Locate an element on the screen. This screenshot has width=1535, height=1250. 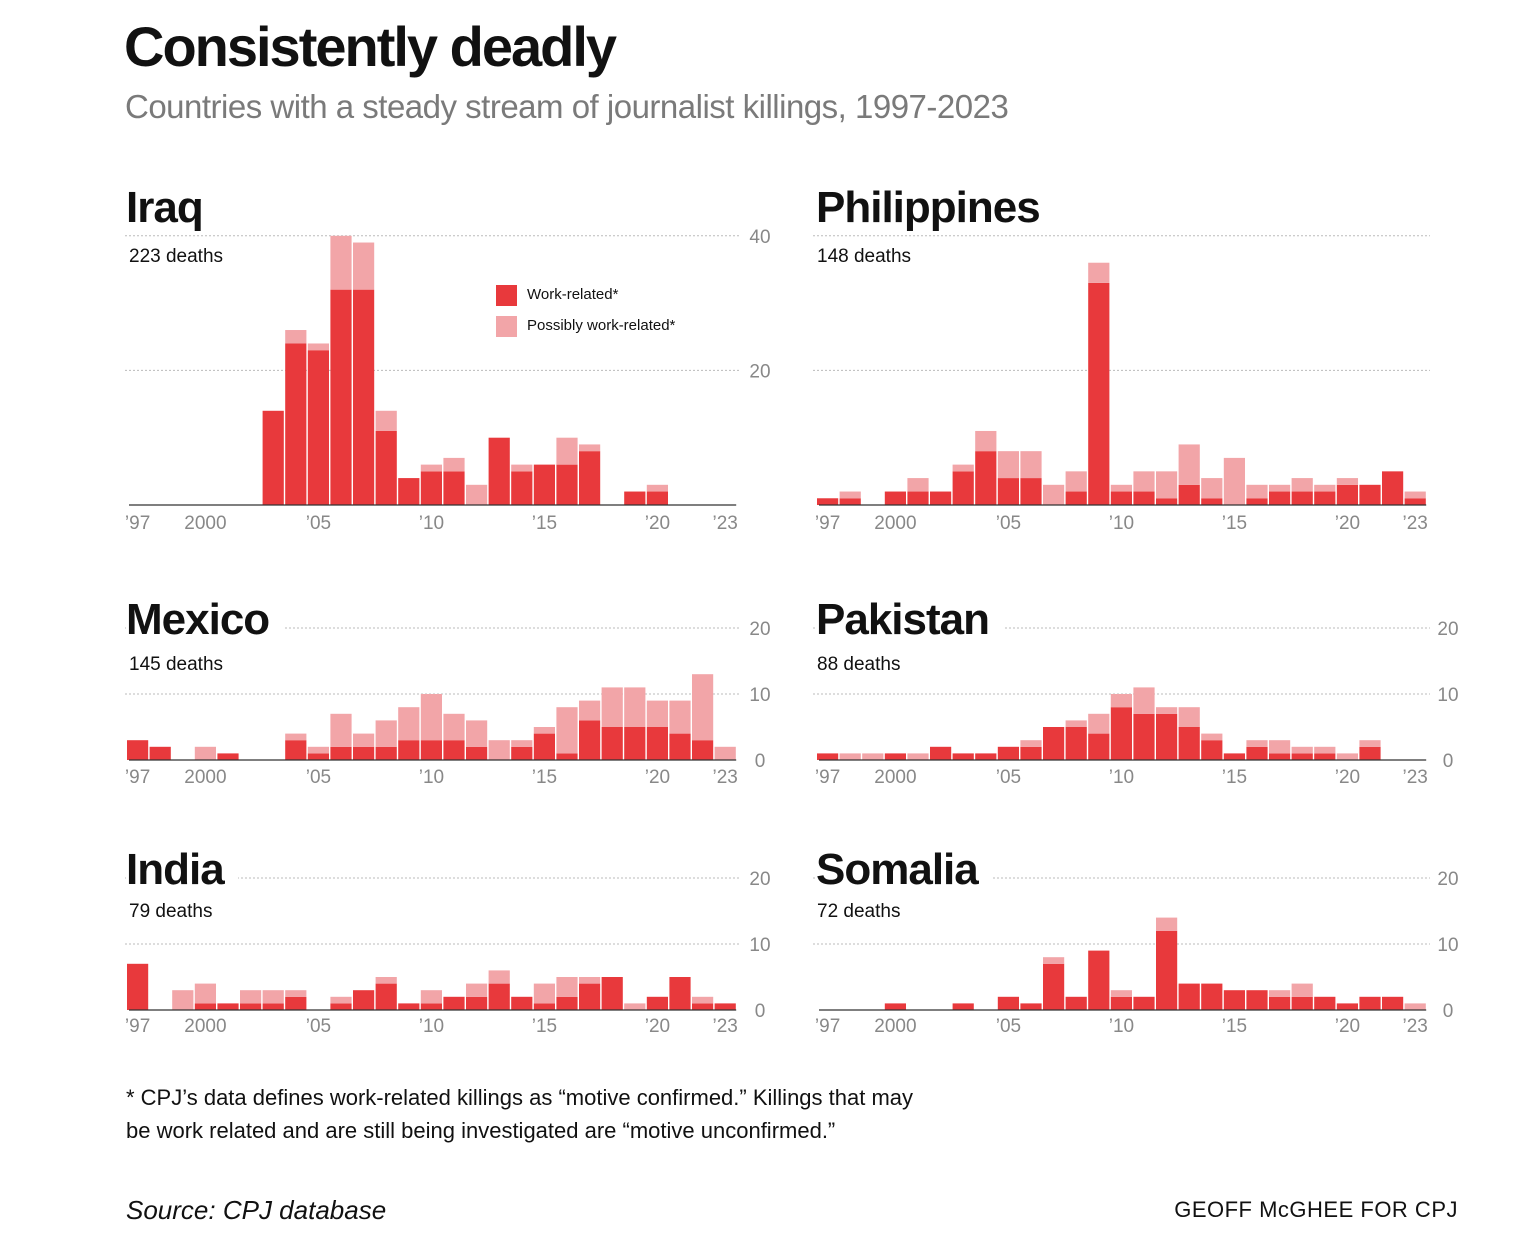
y-tick-label-india: 0 is located at coordinates (760, 1011).